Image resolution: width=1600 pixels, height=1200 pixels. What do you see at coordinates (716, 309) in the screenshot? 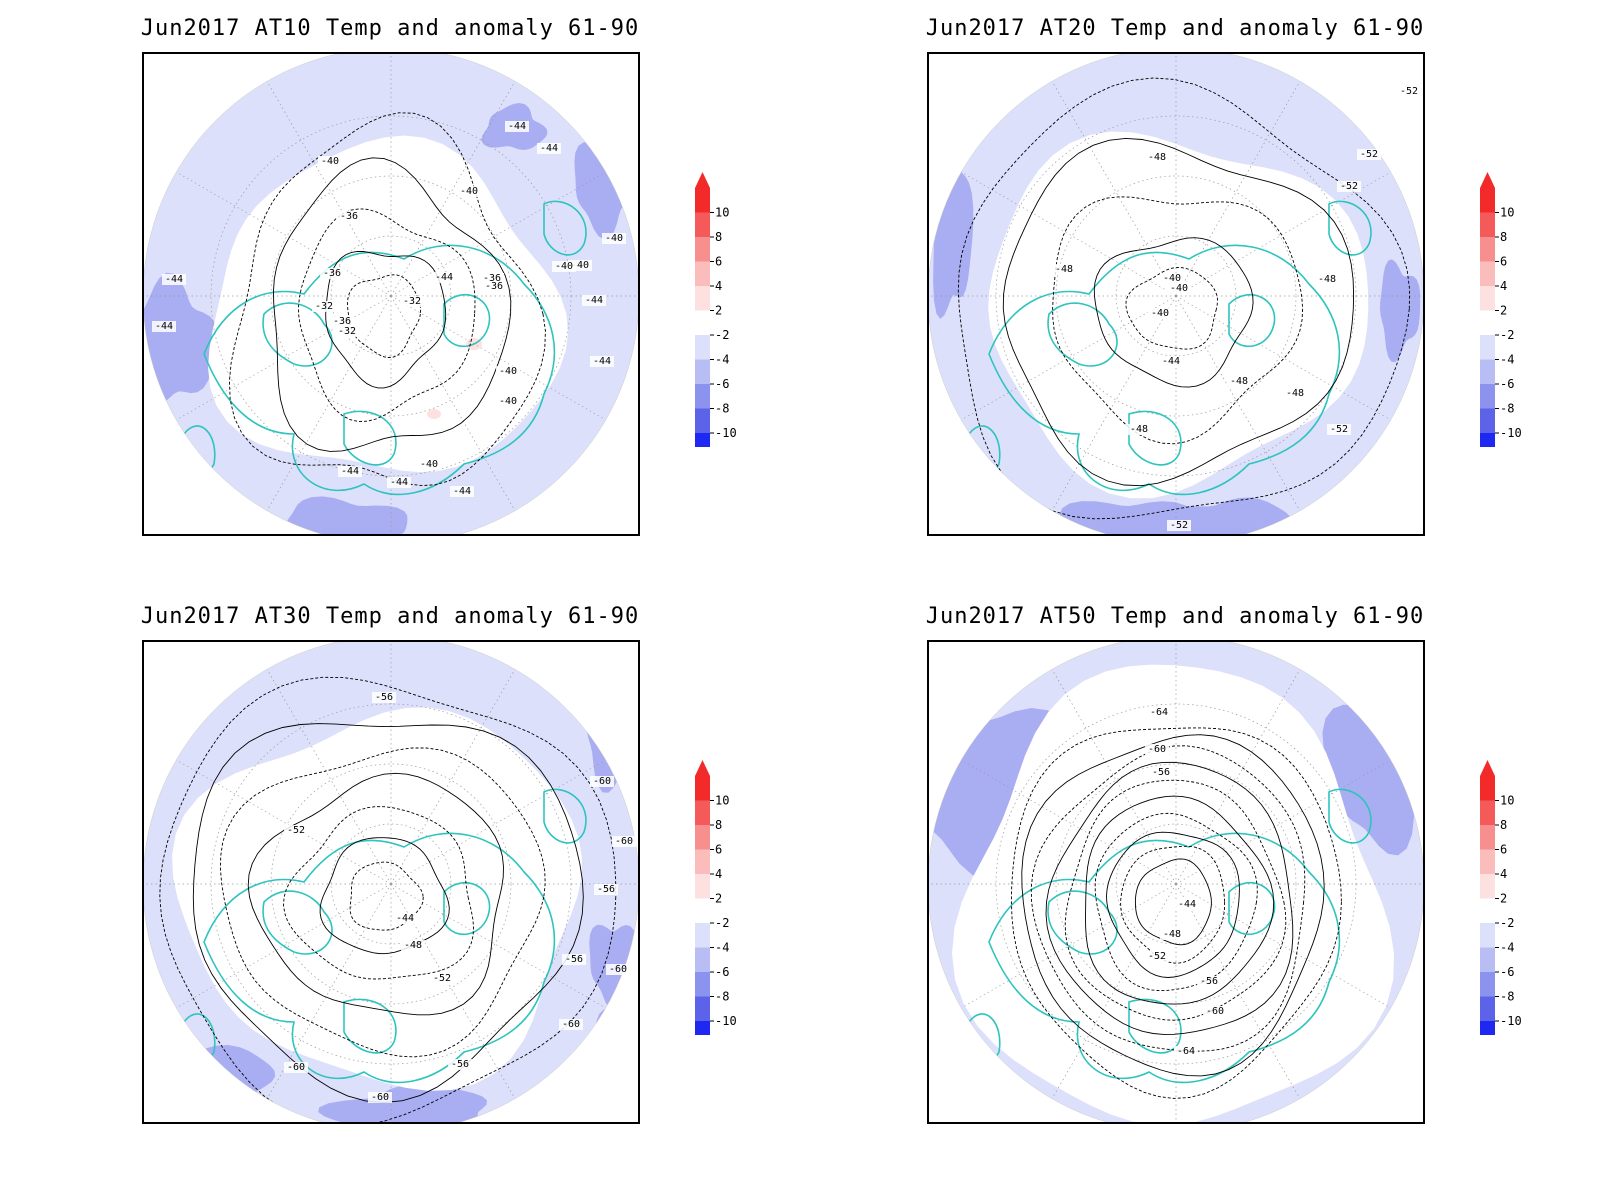
I see `colorbar-legend: 10 8 6 4 2 -2 -4 -6 -8 -10` at bounding box center [716, 309].